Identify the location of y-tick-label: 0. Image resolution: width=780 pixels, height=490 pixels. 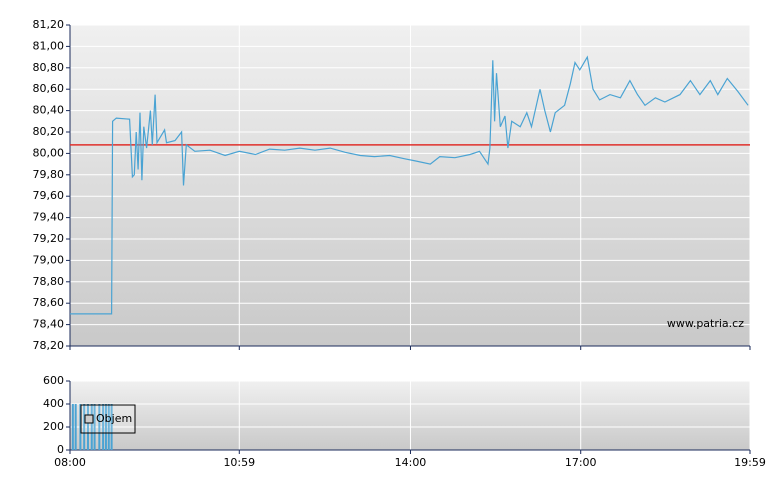
(60, 449).